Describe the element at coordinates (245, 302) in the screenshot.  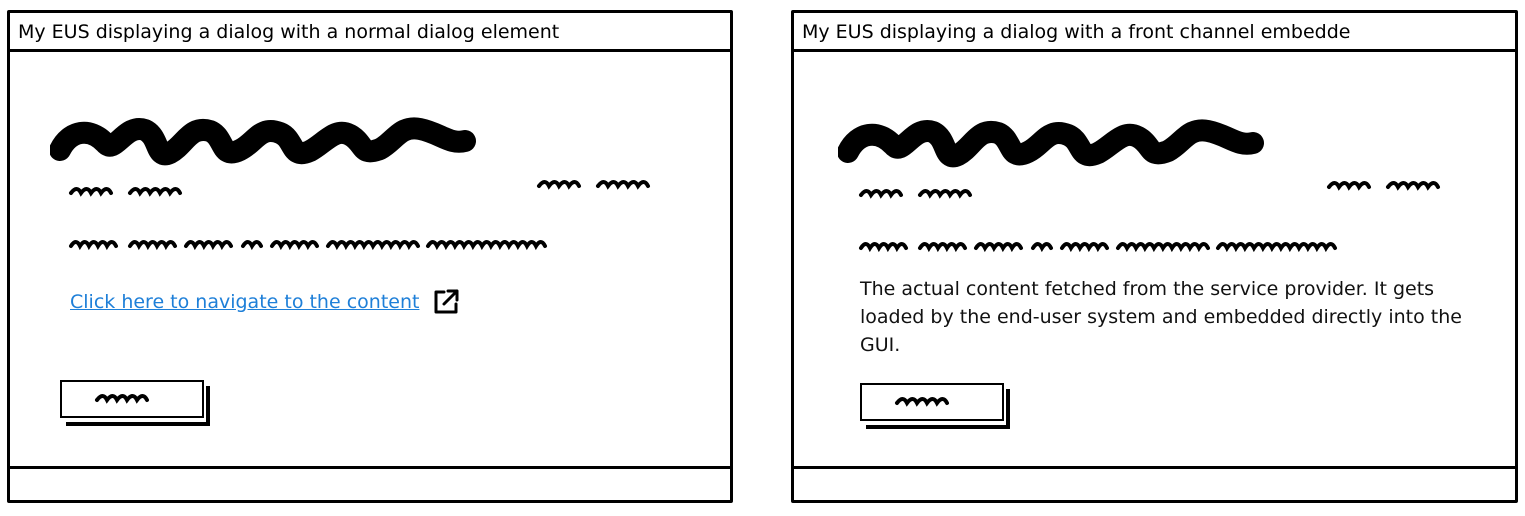
I see `navigate-to-content-link: Click here to navigate to the content` at that location.